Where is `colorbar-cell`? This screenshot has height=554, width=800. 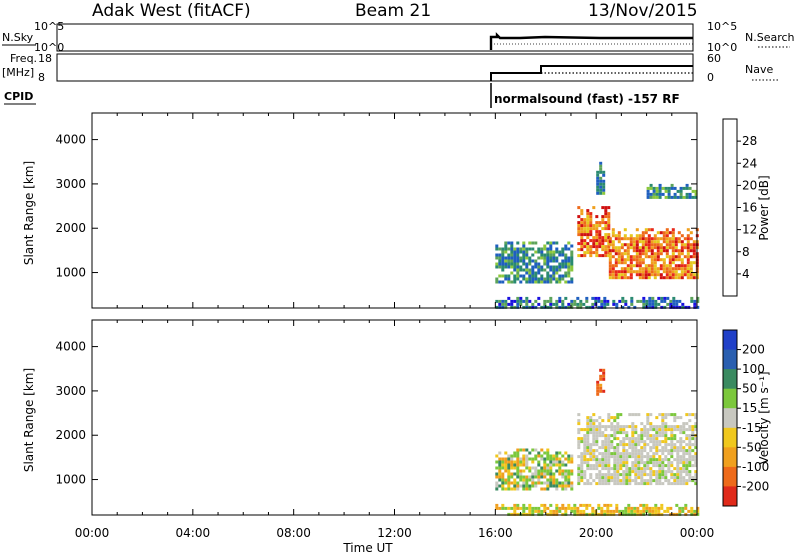
colorbar-cell is located at coordinates (730, 340).